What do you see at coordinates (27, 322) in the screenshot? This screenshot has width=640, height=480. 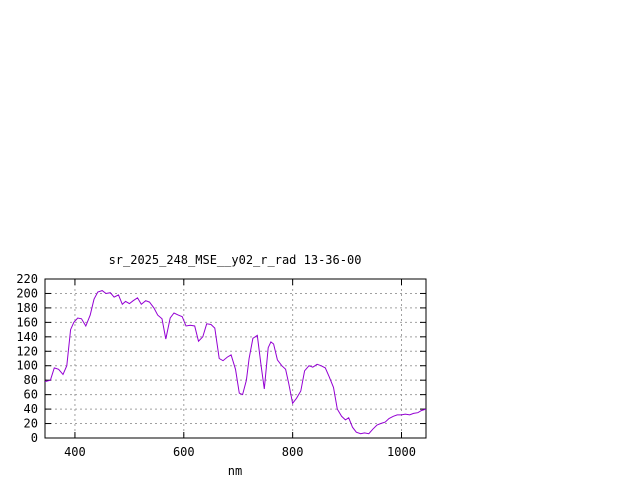 I see `y-tick-label: 160` at bounding box center [27, 322].